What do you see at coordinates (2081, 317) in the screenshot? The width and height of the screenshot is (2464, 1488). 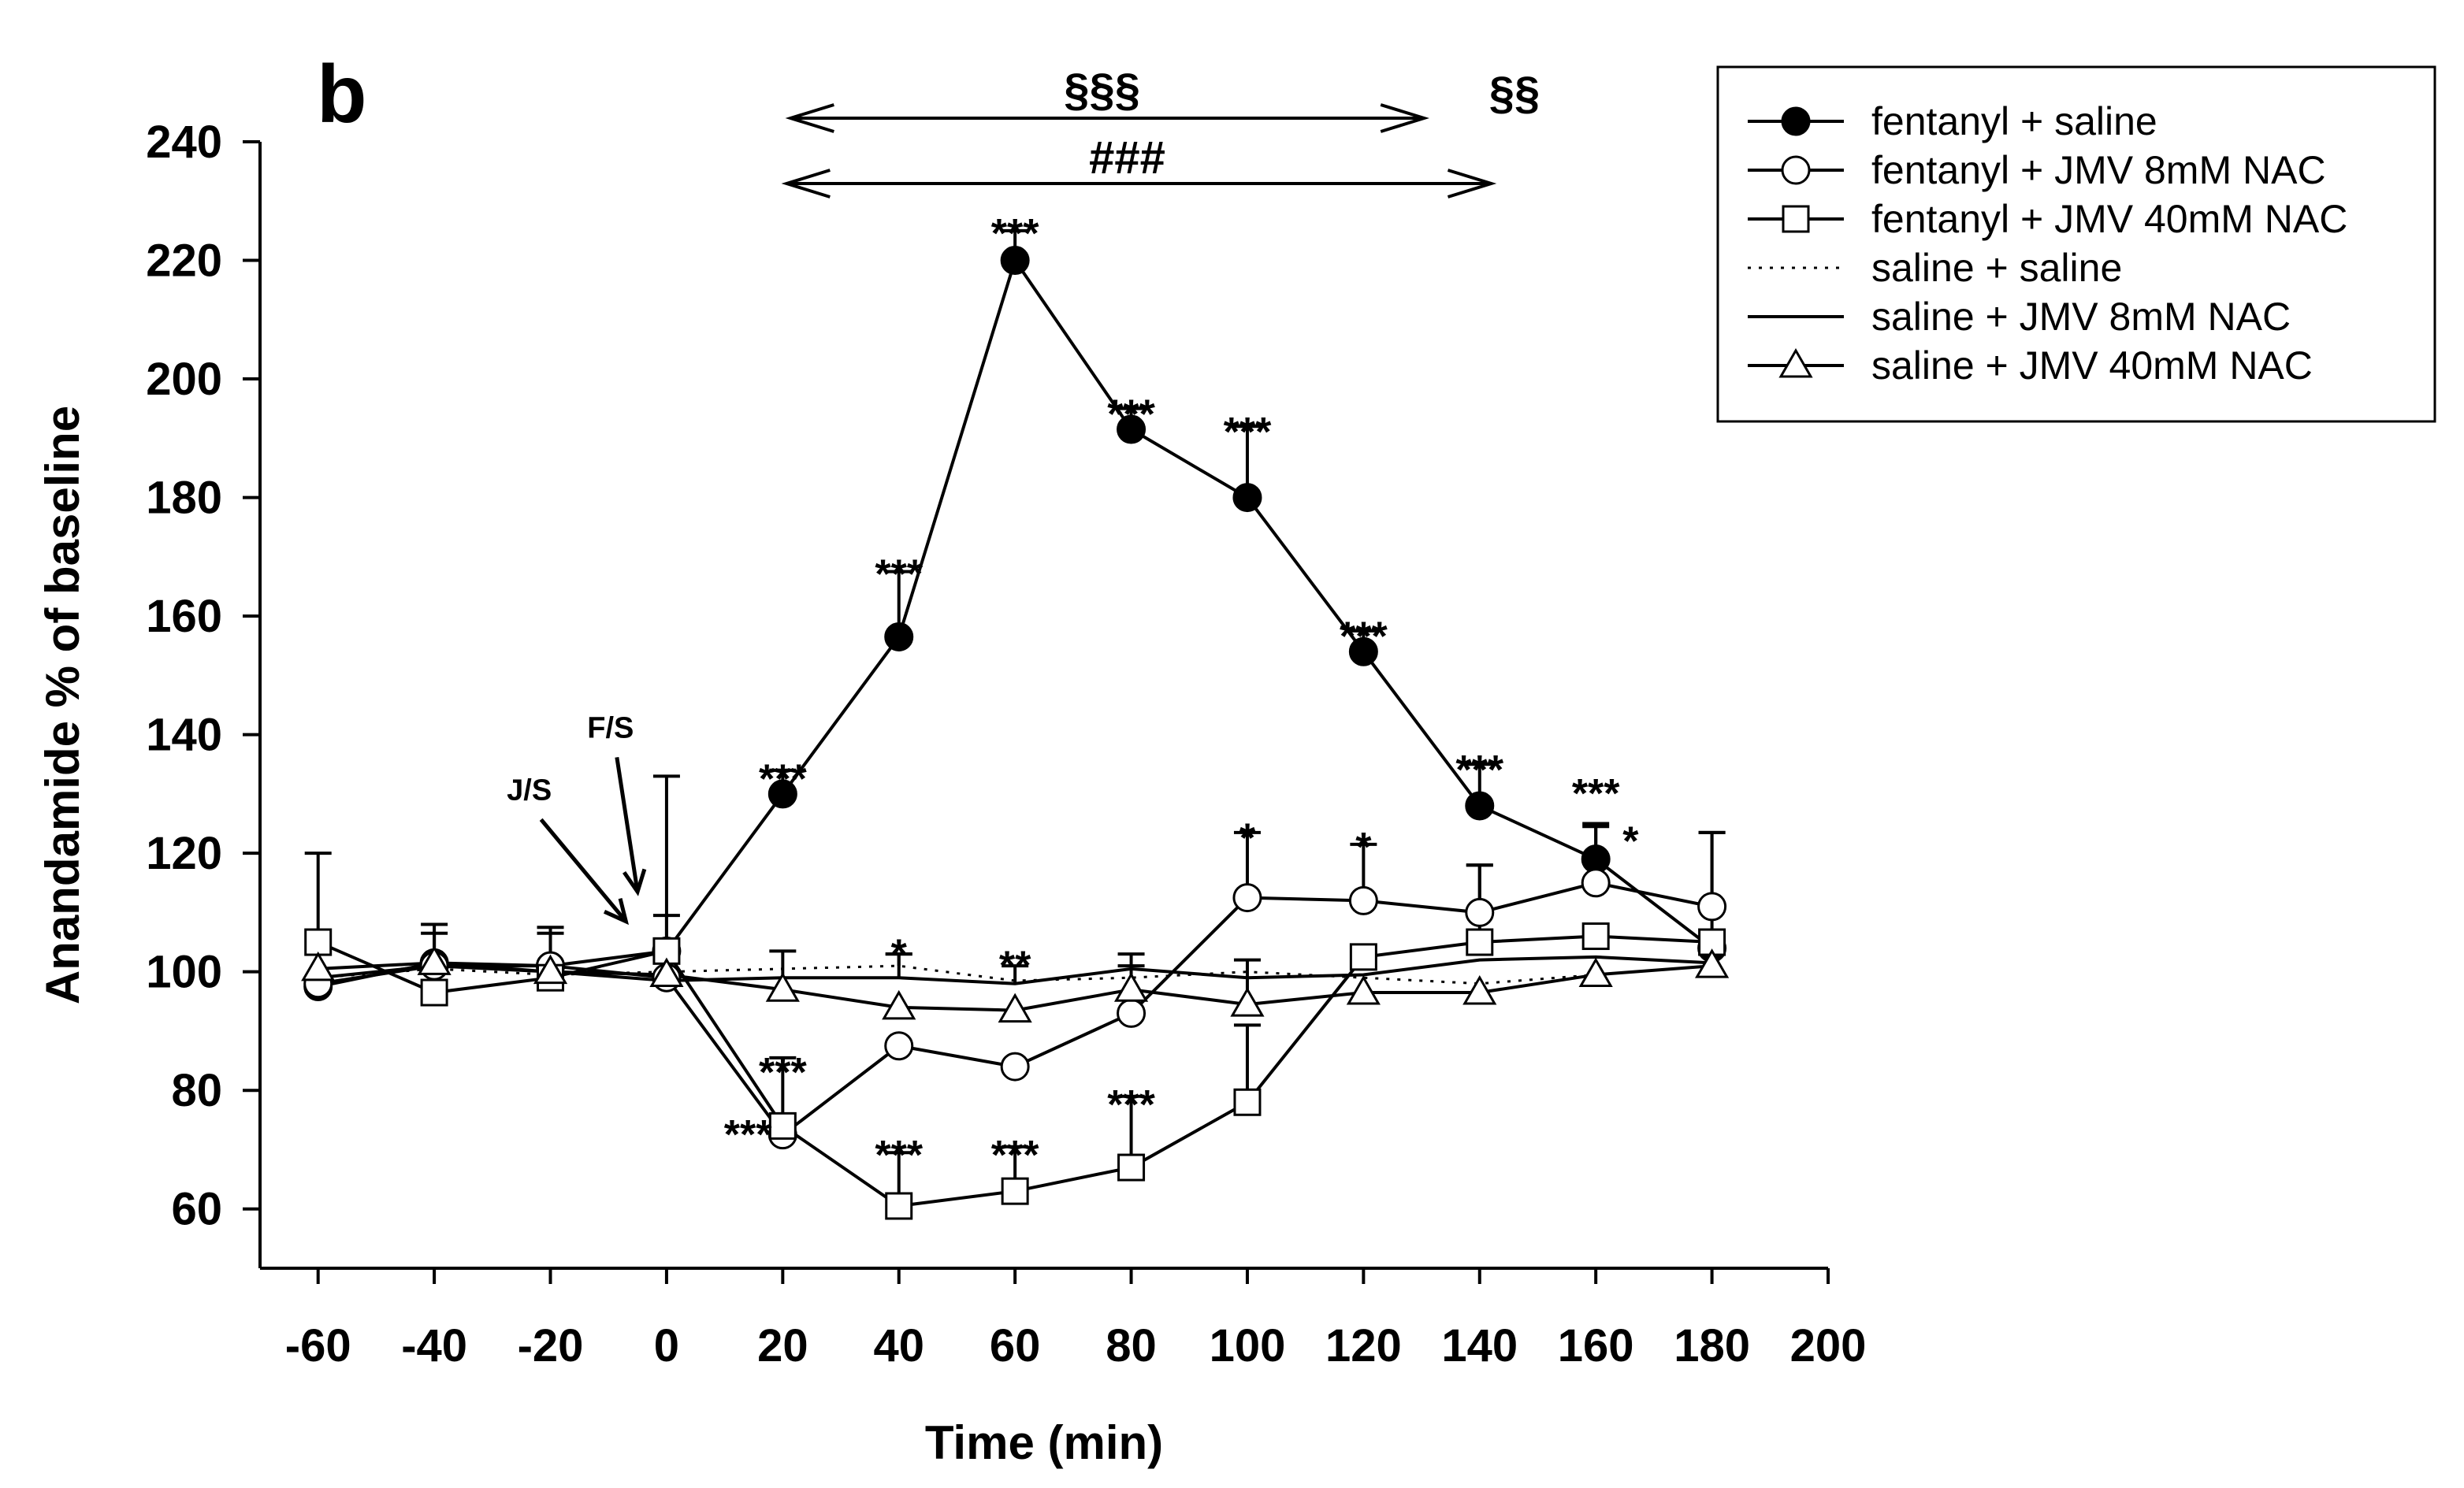 I see `legend-label: saline + JMV 8mM NAC` at bounding box center [2081, 317].